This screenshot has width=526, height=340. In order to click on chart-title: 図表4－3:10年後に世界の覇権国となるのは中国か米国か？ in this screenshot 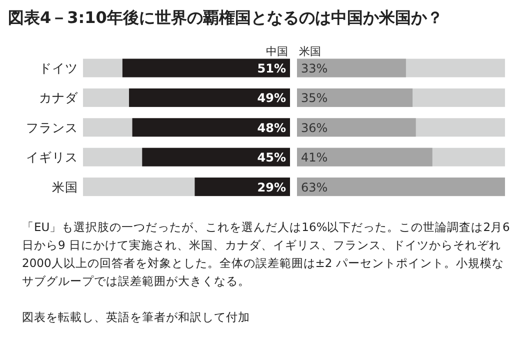, I will do `click(225, 18)`.